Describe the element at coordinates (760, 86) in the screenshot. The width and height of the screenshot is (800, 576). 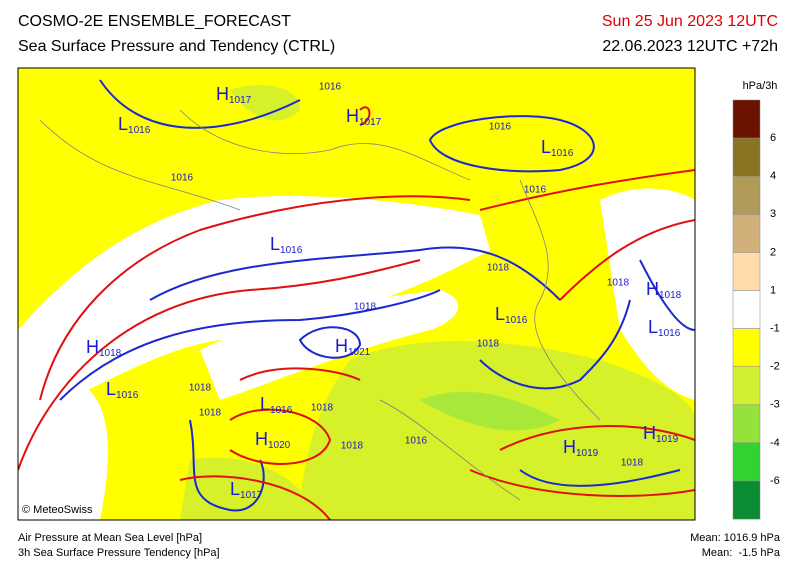
I see `colorbar-unit: hPa/3h` at that location.